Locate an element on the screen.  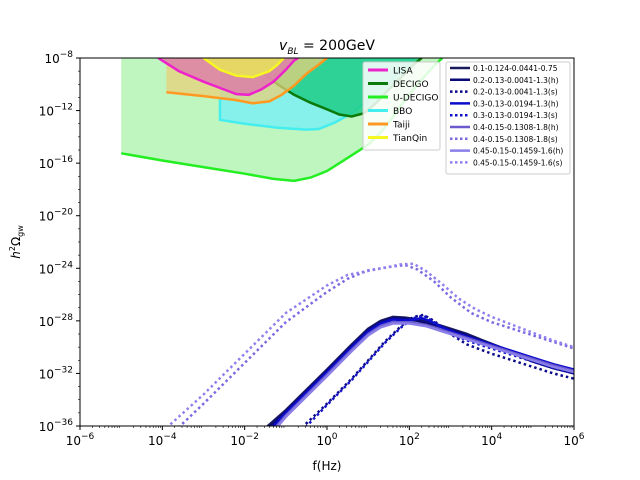
x-tick-label: 10⁻⁶ is located at coordinates (80, 440).